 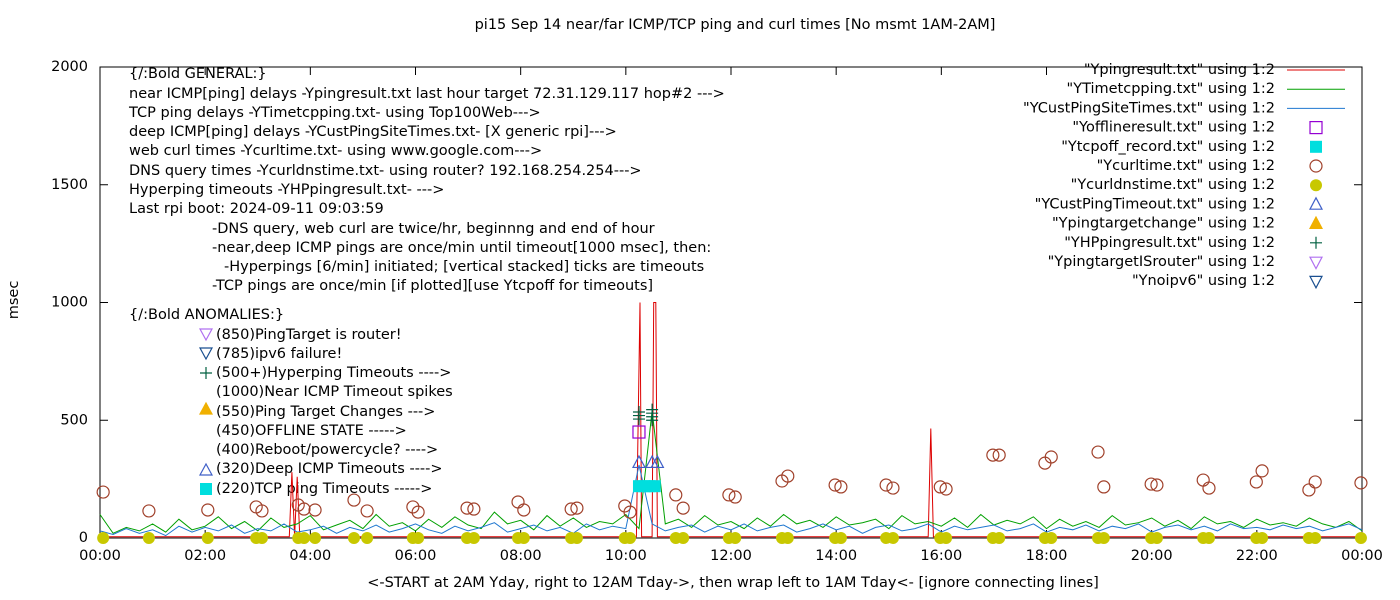 I want to click on y-tick-label: 1000, so click(x=69, y=303).